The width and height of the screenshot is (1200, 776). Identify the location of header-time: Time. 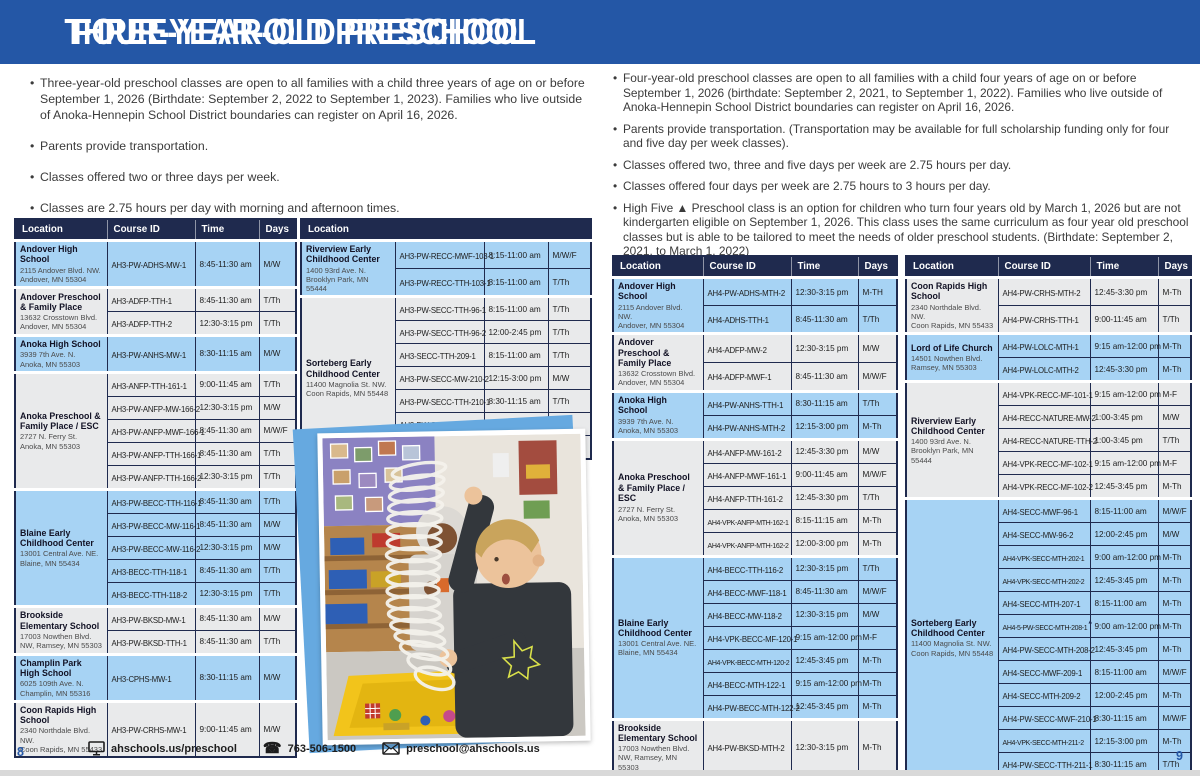
(226, 230).